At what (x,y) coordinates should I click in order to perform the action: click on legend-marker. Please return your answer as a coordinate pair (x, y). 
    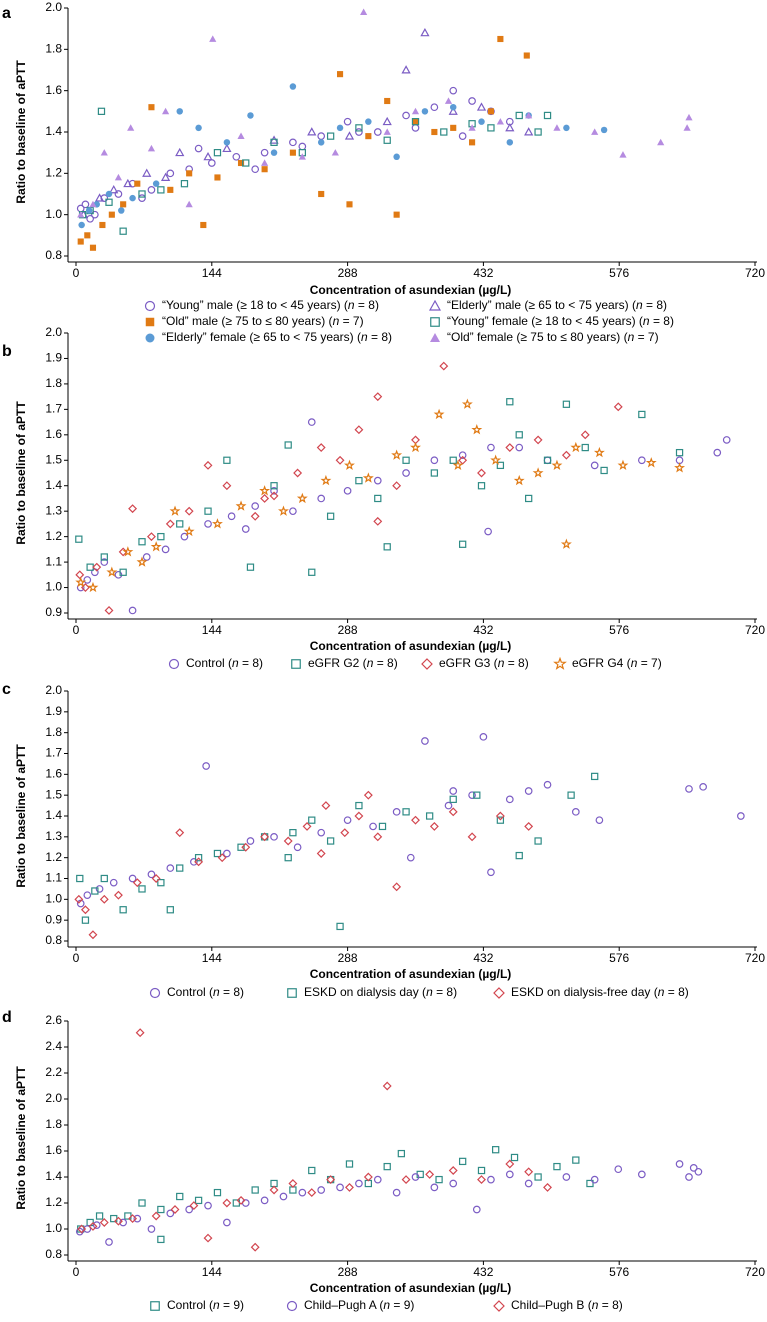
    Looking at the image, I should click on (435, 305).